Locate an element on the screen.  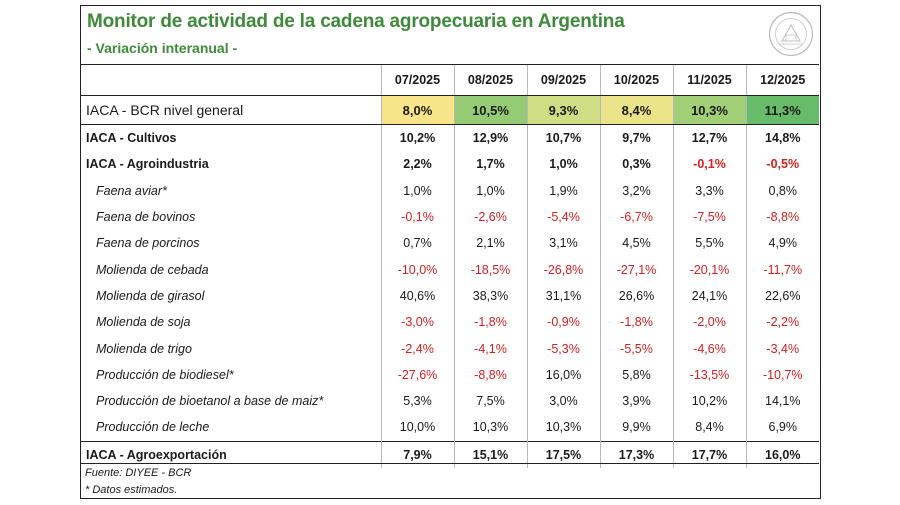
column-header: 07/2025 is located at coordinates (417, 80).